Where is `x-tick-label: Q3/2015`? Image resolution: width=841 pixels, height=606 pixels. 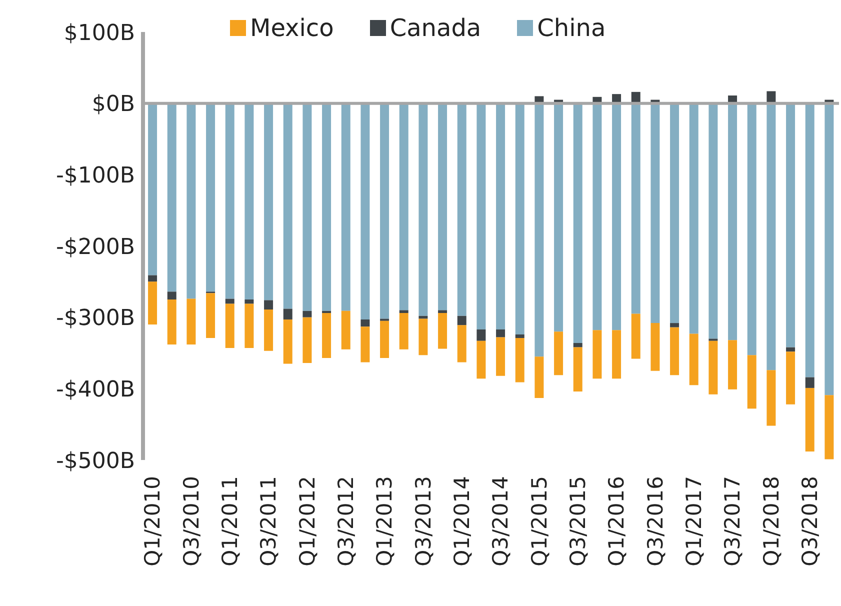 x-tick-label: Q3/2015 is located at coordinates (578, 521).